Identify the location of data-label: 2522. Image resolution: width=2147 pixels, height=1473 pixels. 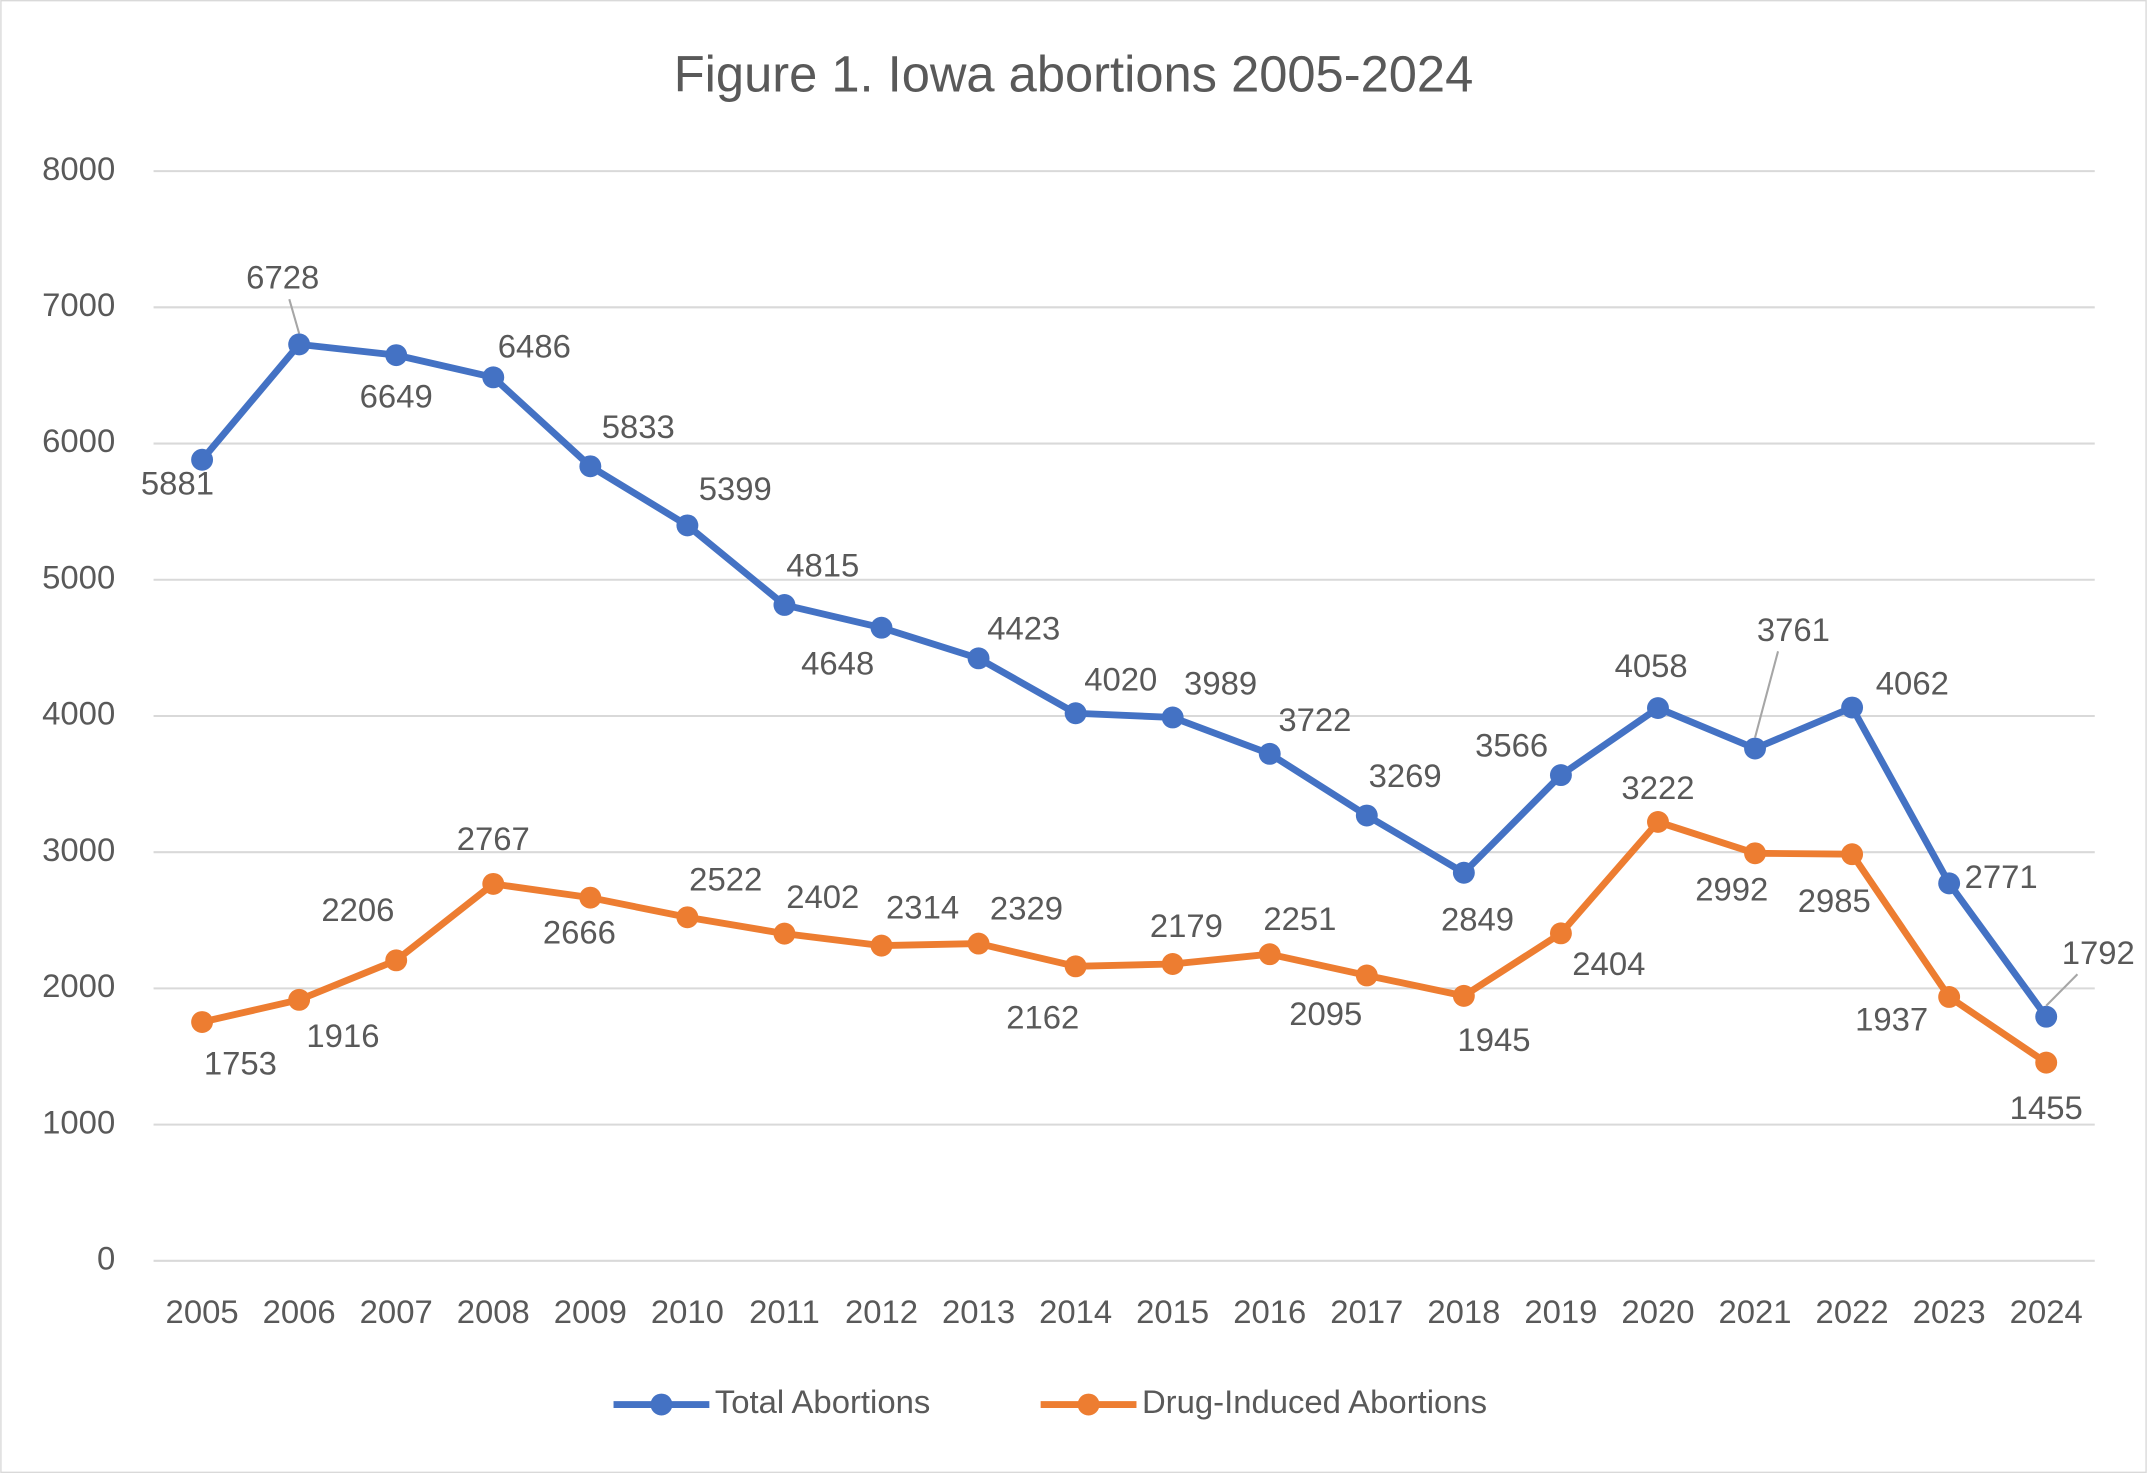
(725, 878).